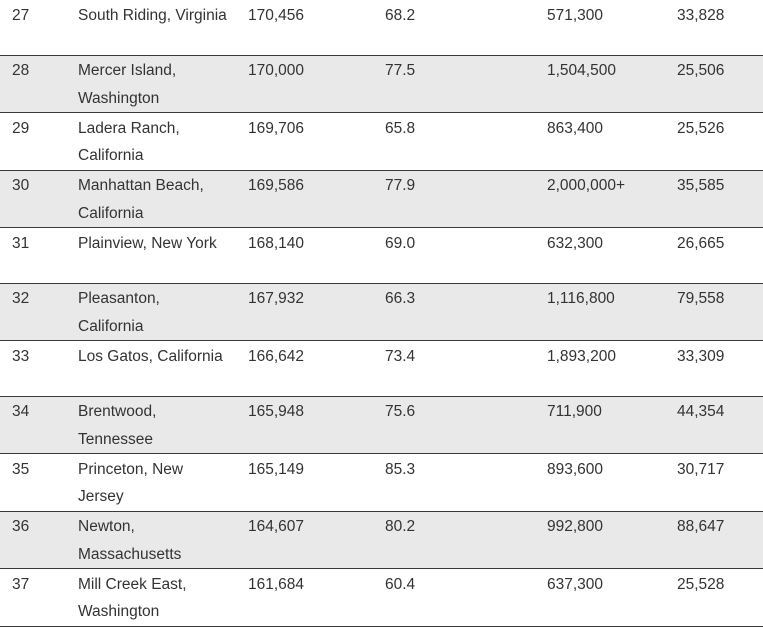 The height and width of the screenshot is (627, 763). What do you see at coordinates (466, 540) in the screenshot?
I see `percent-cell: 80.2` at bounding box center [466, 540].